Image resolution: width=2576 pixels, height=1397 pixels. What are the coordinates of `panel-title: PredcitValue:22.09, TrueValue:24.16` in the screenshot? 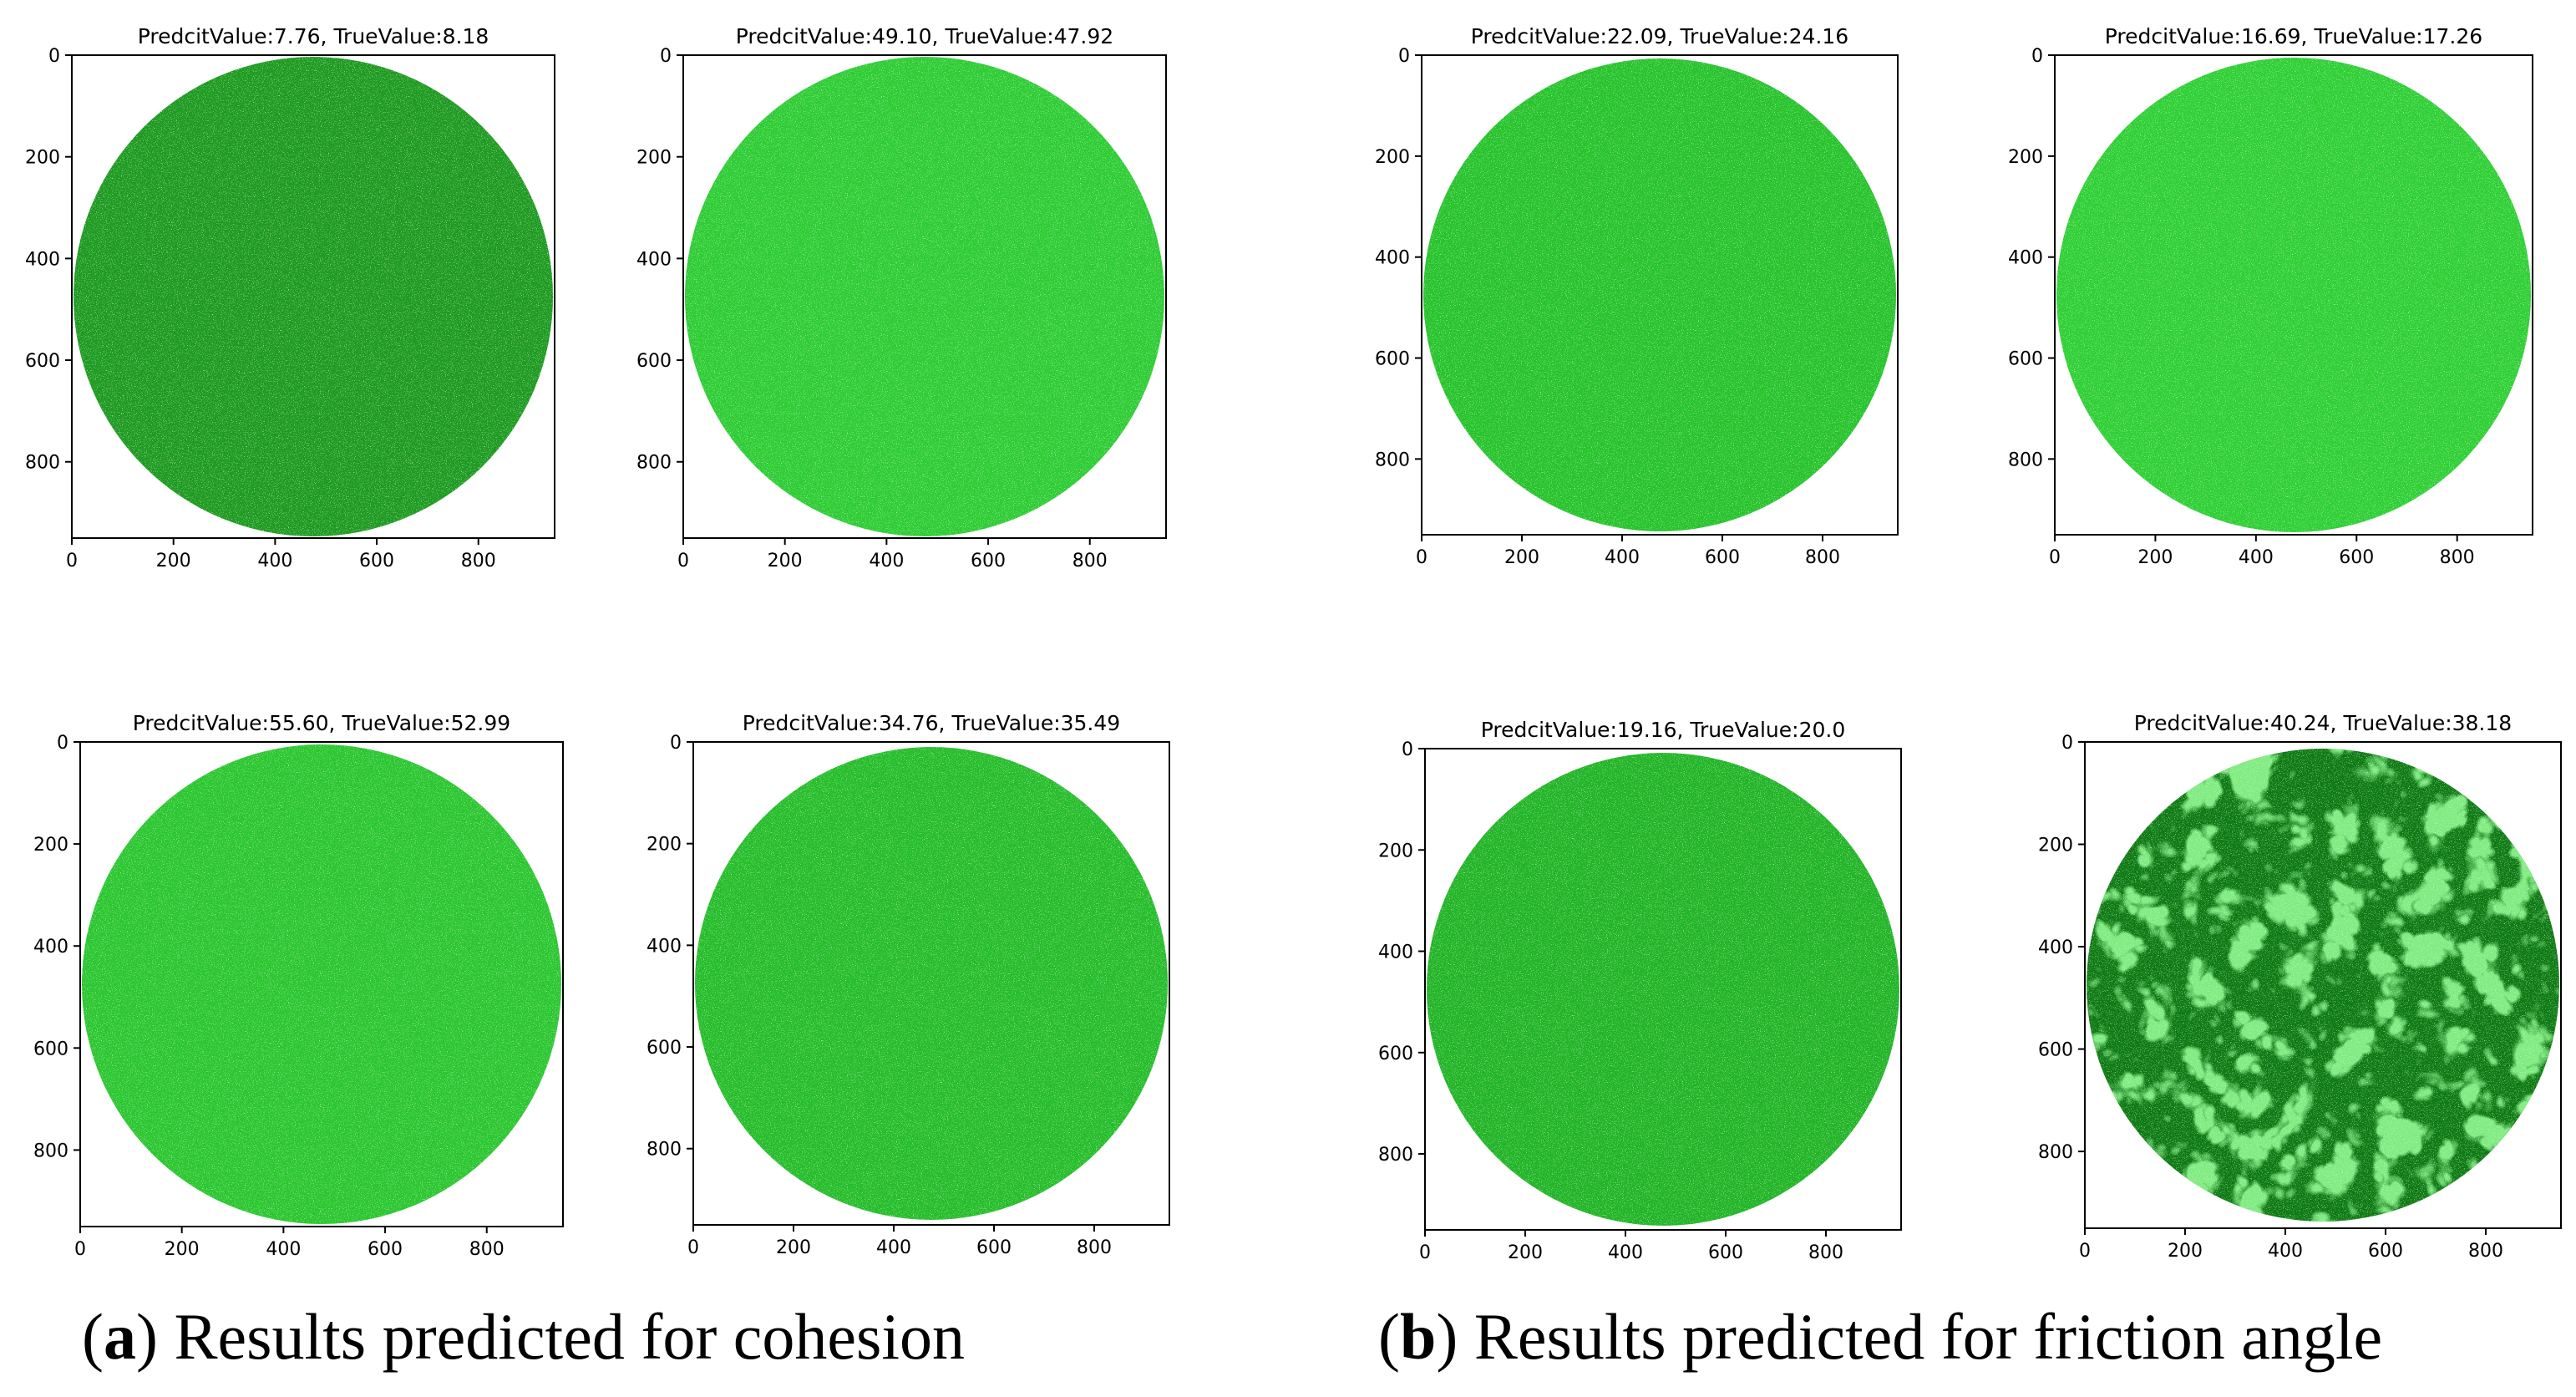 It's located at (1659, 36).